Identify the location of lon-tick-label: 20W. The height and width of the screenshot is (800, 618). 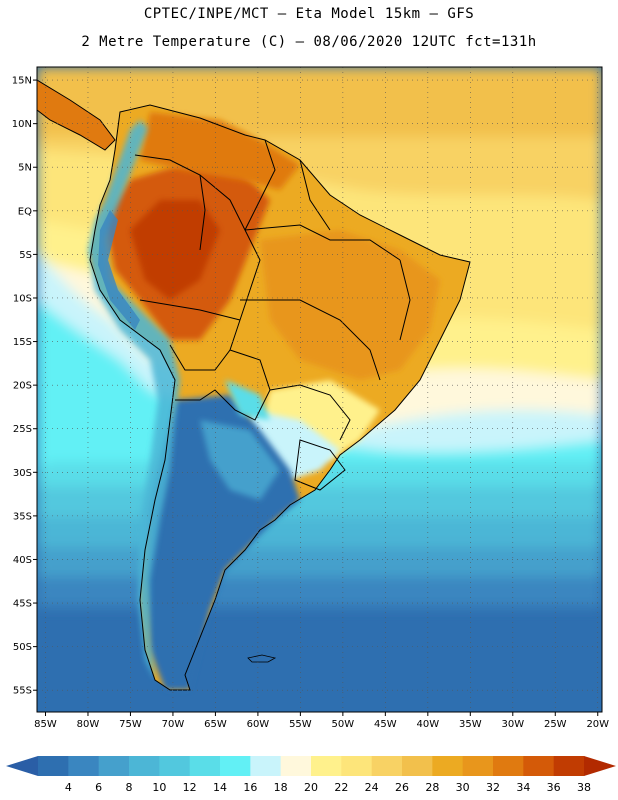
(597, 724).